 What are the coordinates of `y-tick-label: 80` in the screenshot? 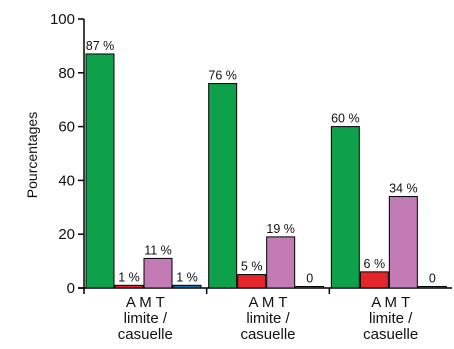 It's located at (66, 73).